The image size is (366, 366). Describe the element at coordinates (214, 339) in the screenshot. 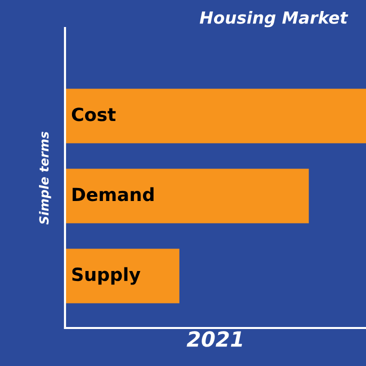

I see `x-axis-title: 2021` at that location.